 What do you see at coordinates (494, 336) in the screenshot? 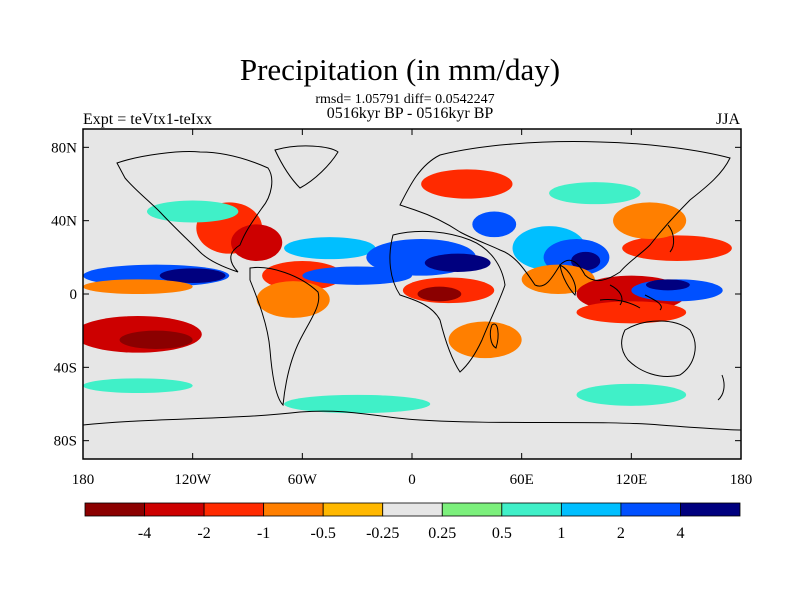
I see `coast-madagascar` at bounding box center [494, 336].